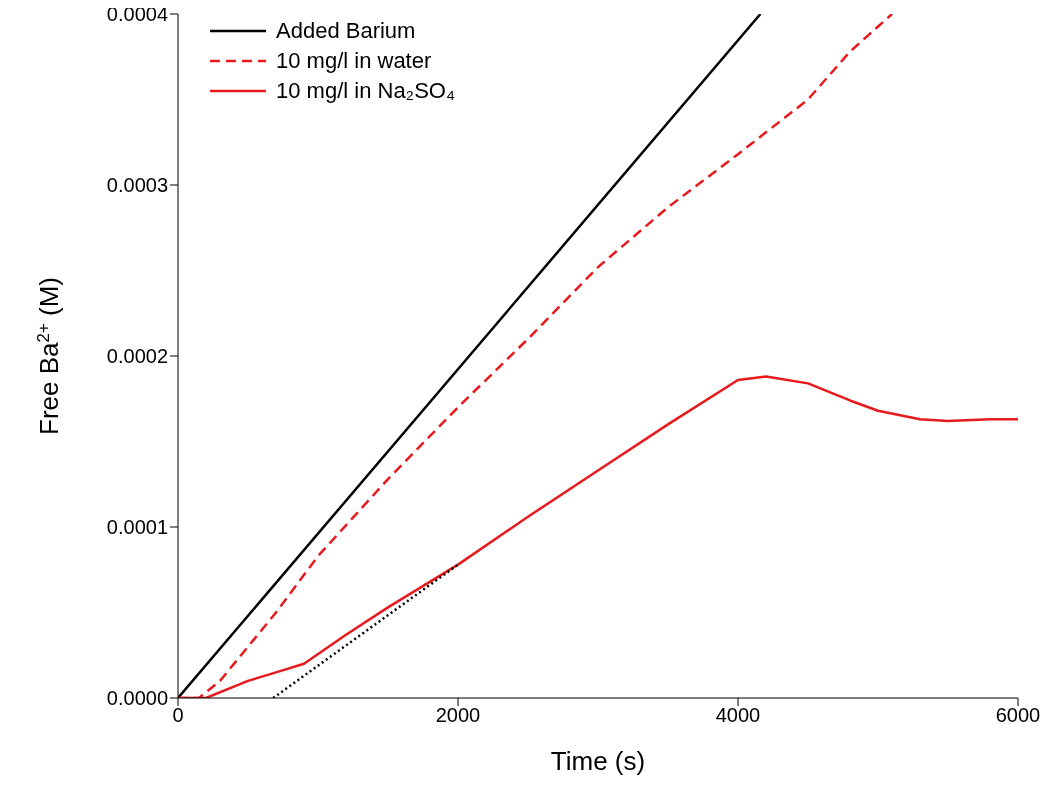  I want to click on y-tick-label: 0.0001, so click(137, 527).